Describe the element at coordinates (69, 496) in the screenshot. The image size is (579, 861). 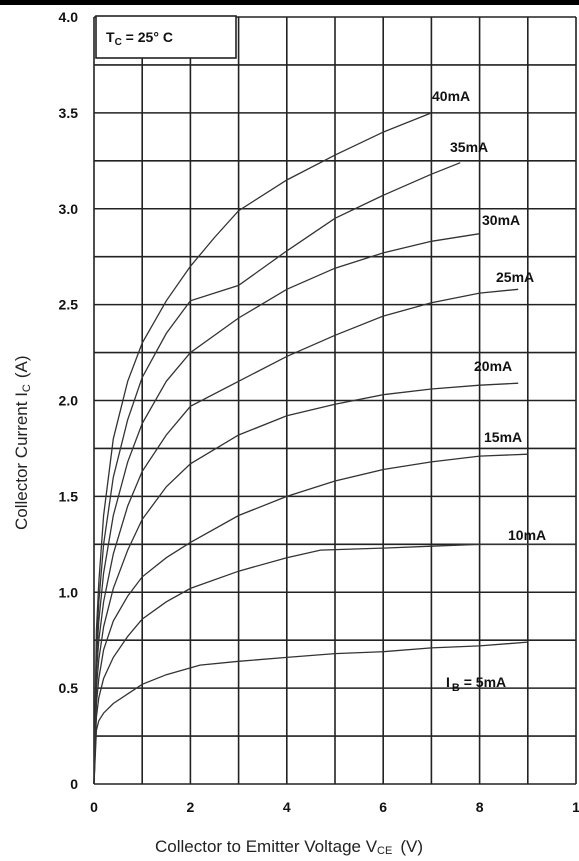
I see `y-tick-label: 1.5` at that location.